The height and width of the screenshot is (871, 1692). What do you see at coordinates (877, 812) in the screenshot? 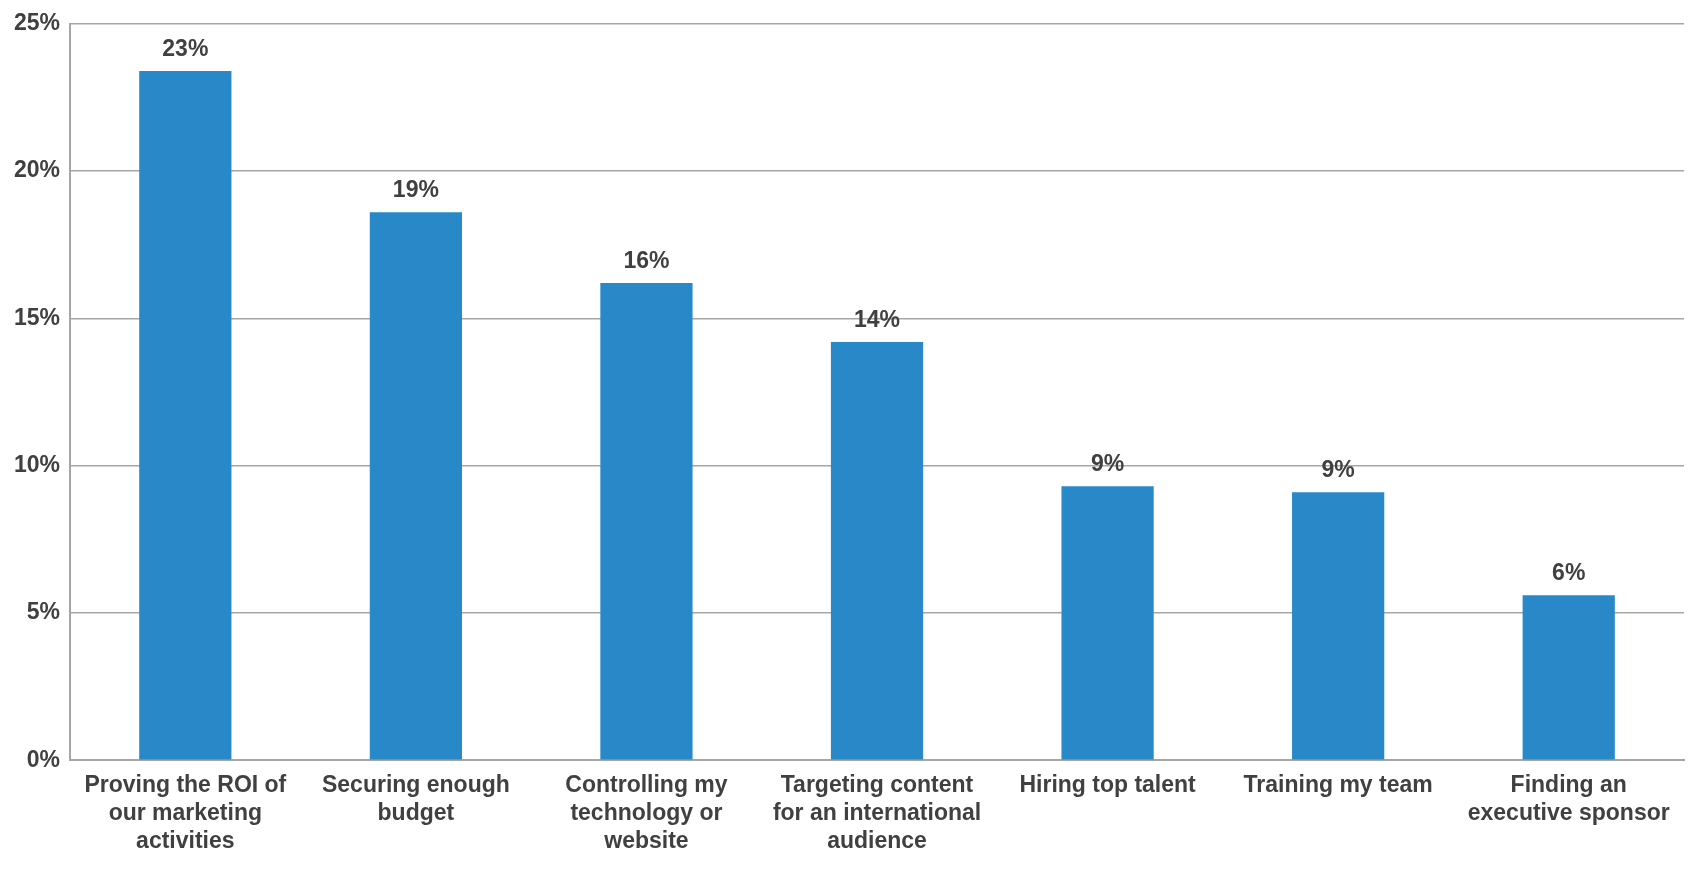
I see `x-tick-label: Targeting content for an international audience` at bounding box center [877, 812].